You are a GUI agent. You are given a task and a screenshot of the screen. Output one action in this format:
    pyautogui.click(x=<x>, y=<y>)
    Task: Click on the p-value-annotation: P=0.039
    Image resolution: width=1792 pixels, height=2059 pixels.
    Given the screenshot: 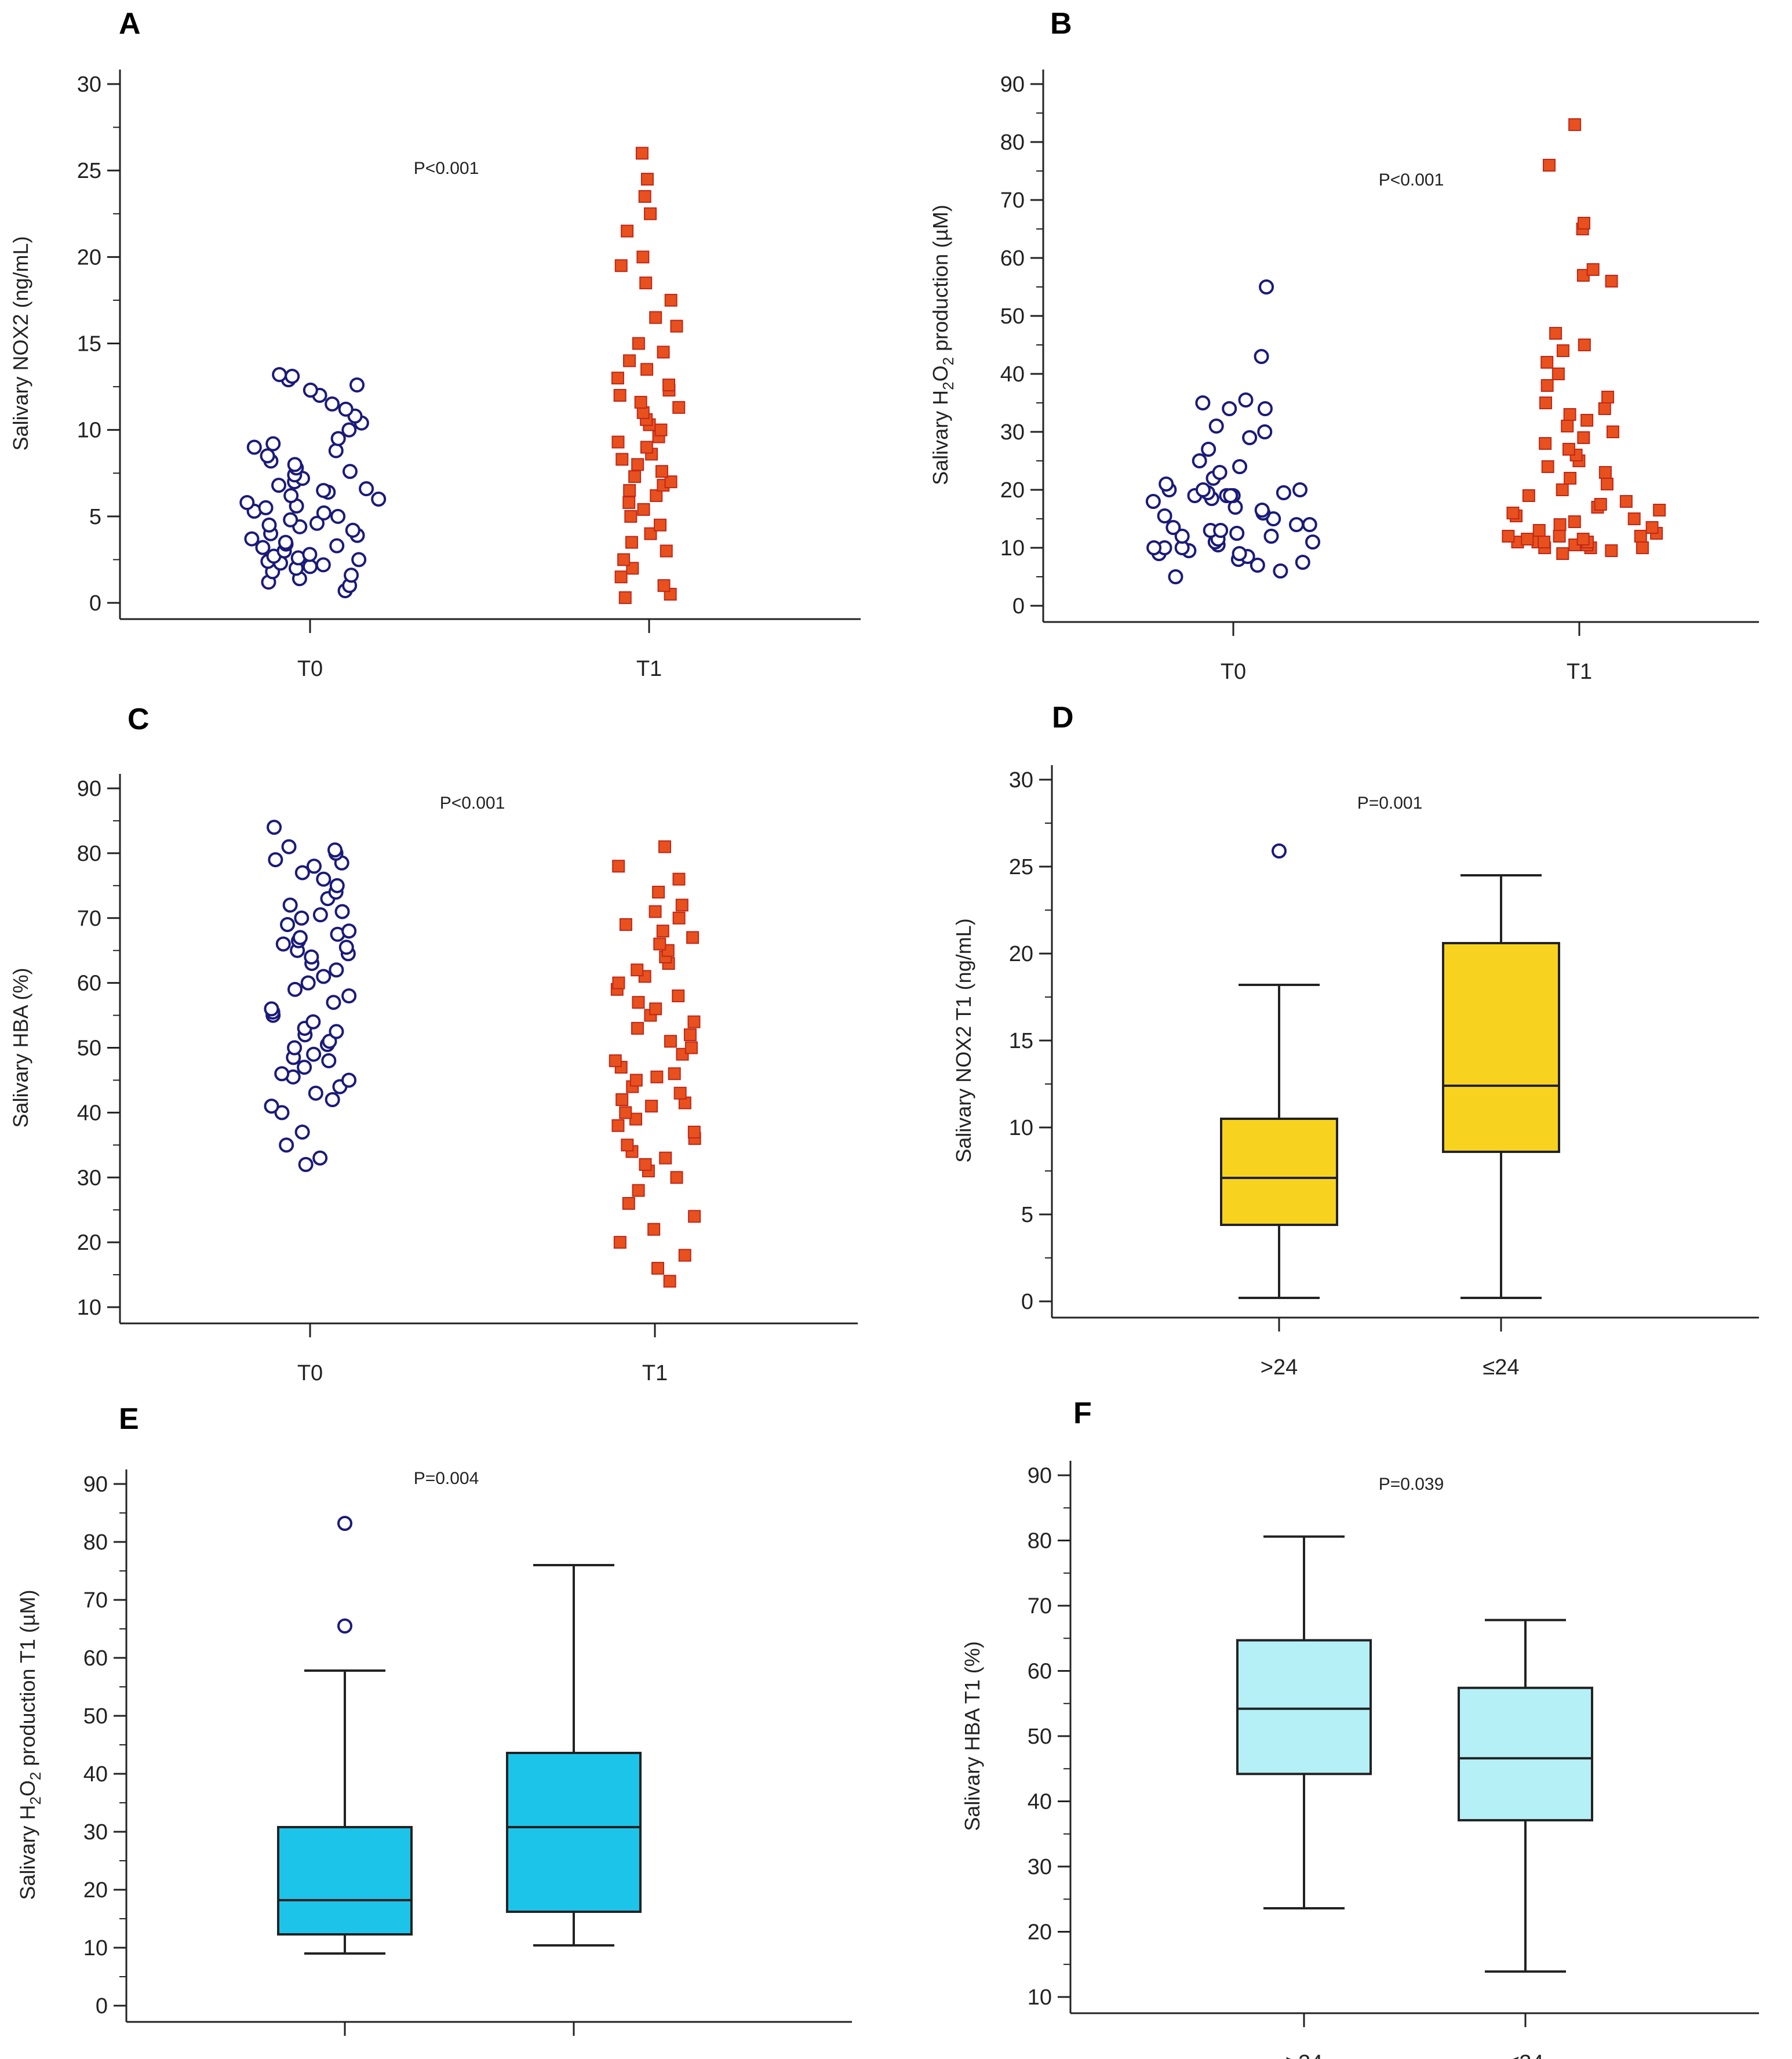 What is the action you would take?
    pyautogui.click(x=1411, y=1484)
    